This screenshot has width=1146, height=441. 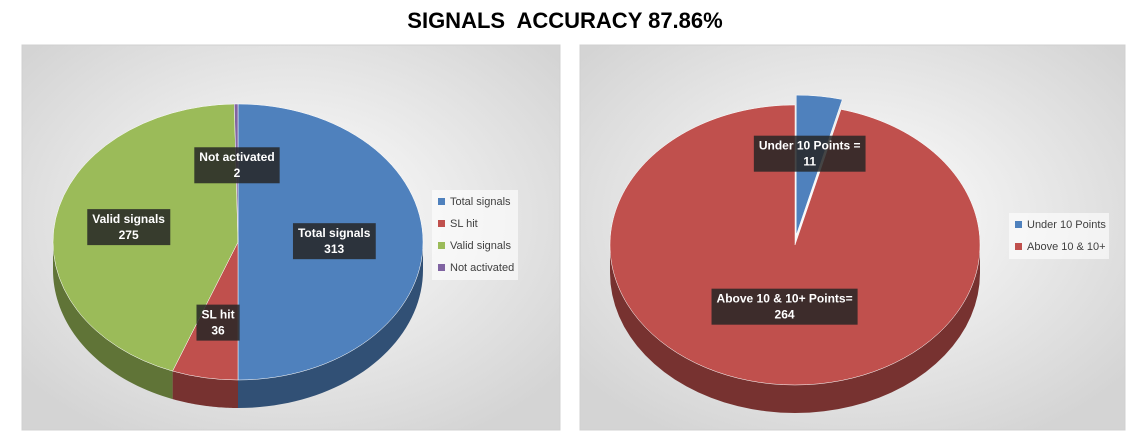 What do you see at coordinates (218, 331) in the screenshot?
I see `data-label-value: 36` at bounding box center [218, 331].